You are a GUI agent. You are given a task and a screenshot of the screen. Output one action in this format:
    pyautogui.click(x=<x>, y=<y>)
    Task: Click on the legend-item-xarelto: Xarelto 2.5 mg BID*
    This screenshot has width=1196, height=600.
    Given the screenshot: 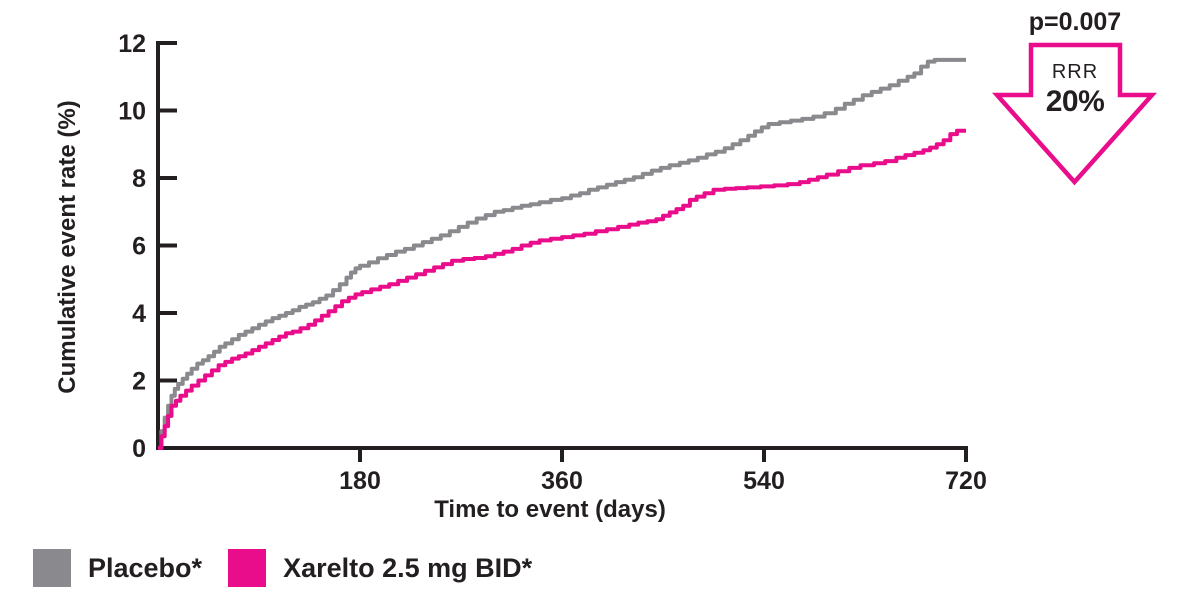 What is the action you would take?
    pyautogui.click(x=380, y=568)
    